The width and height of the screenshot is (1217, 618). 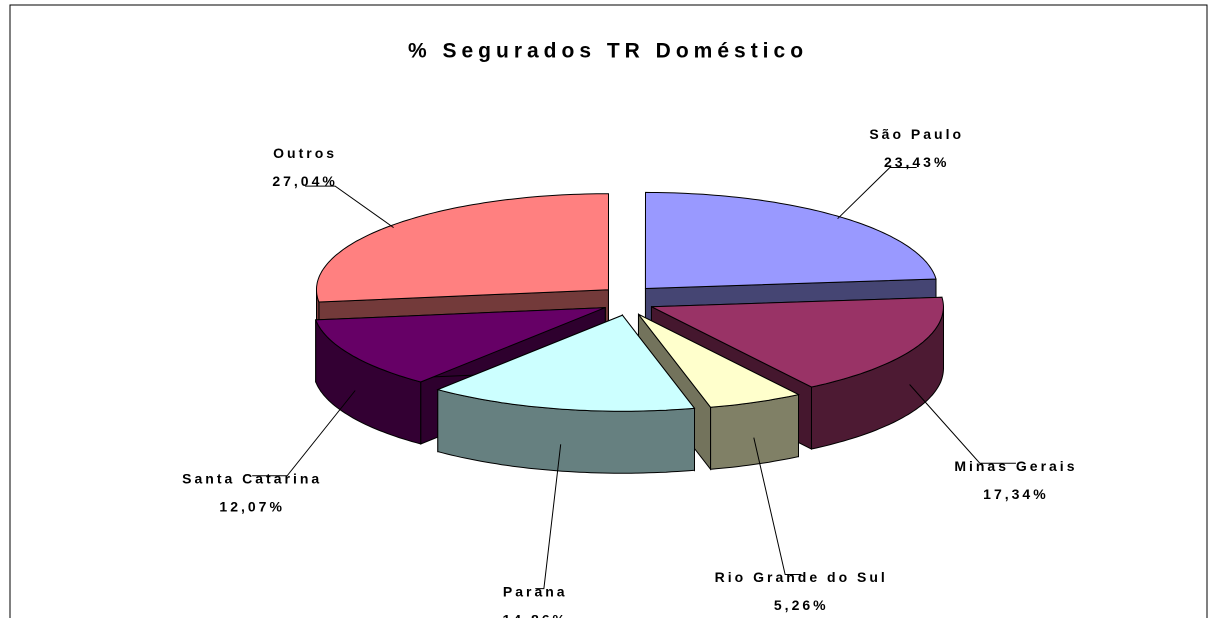 I want to click on slice-label: Parana, so click(x=535, y=591).